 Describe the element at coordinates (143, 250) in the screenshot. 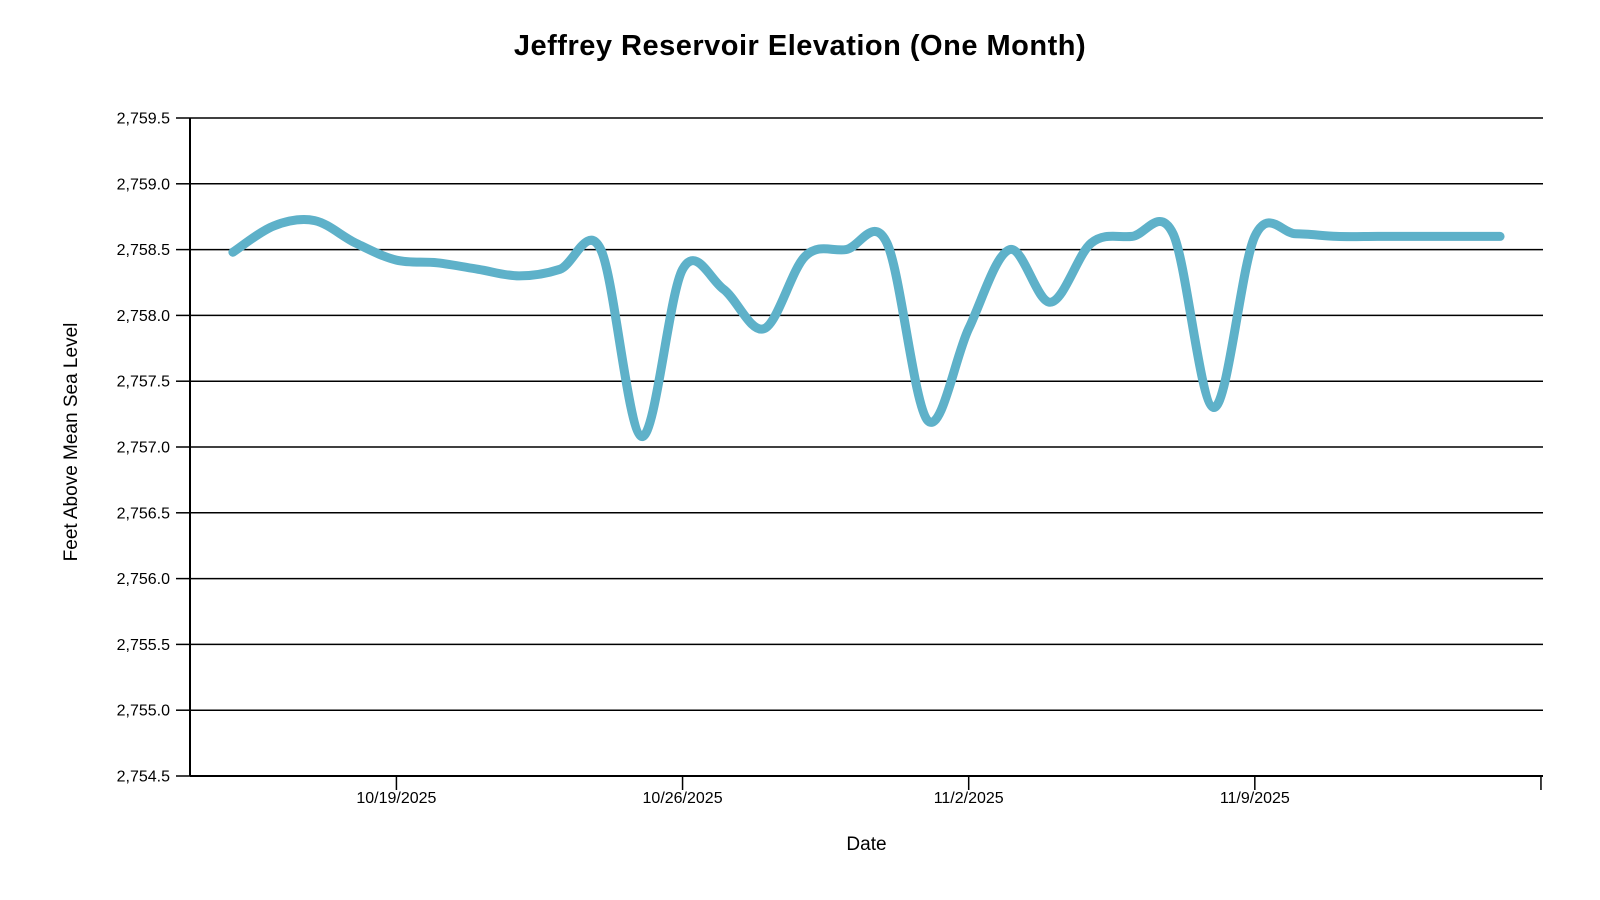

I see `y-tick-label: 2,758.5` at that location.